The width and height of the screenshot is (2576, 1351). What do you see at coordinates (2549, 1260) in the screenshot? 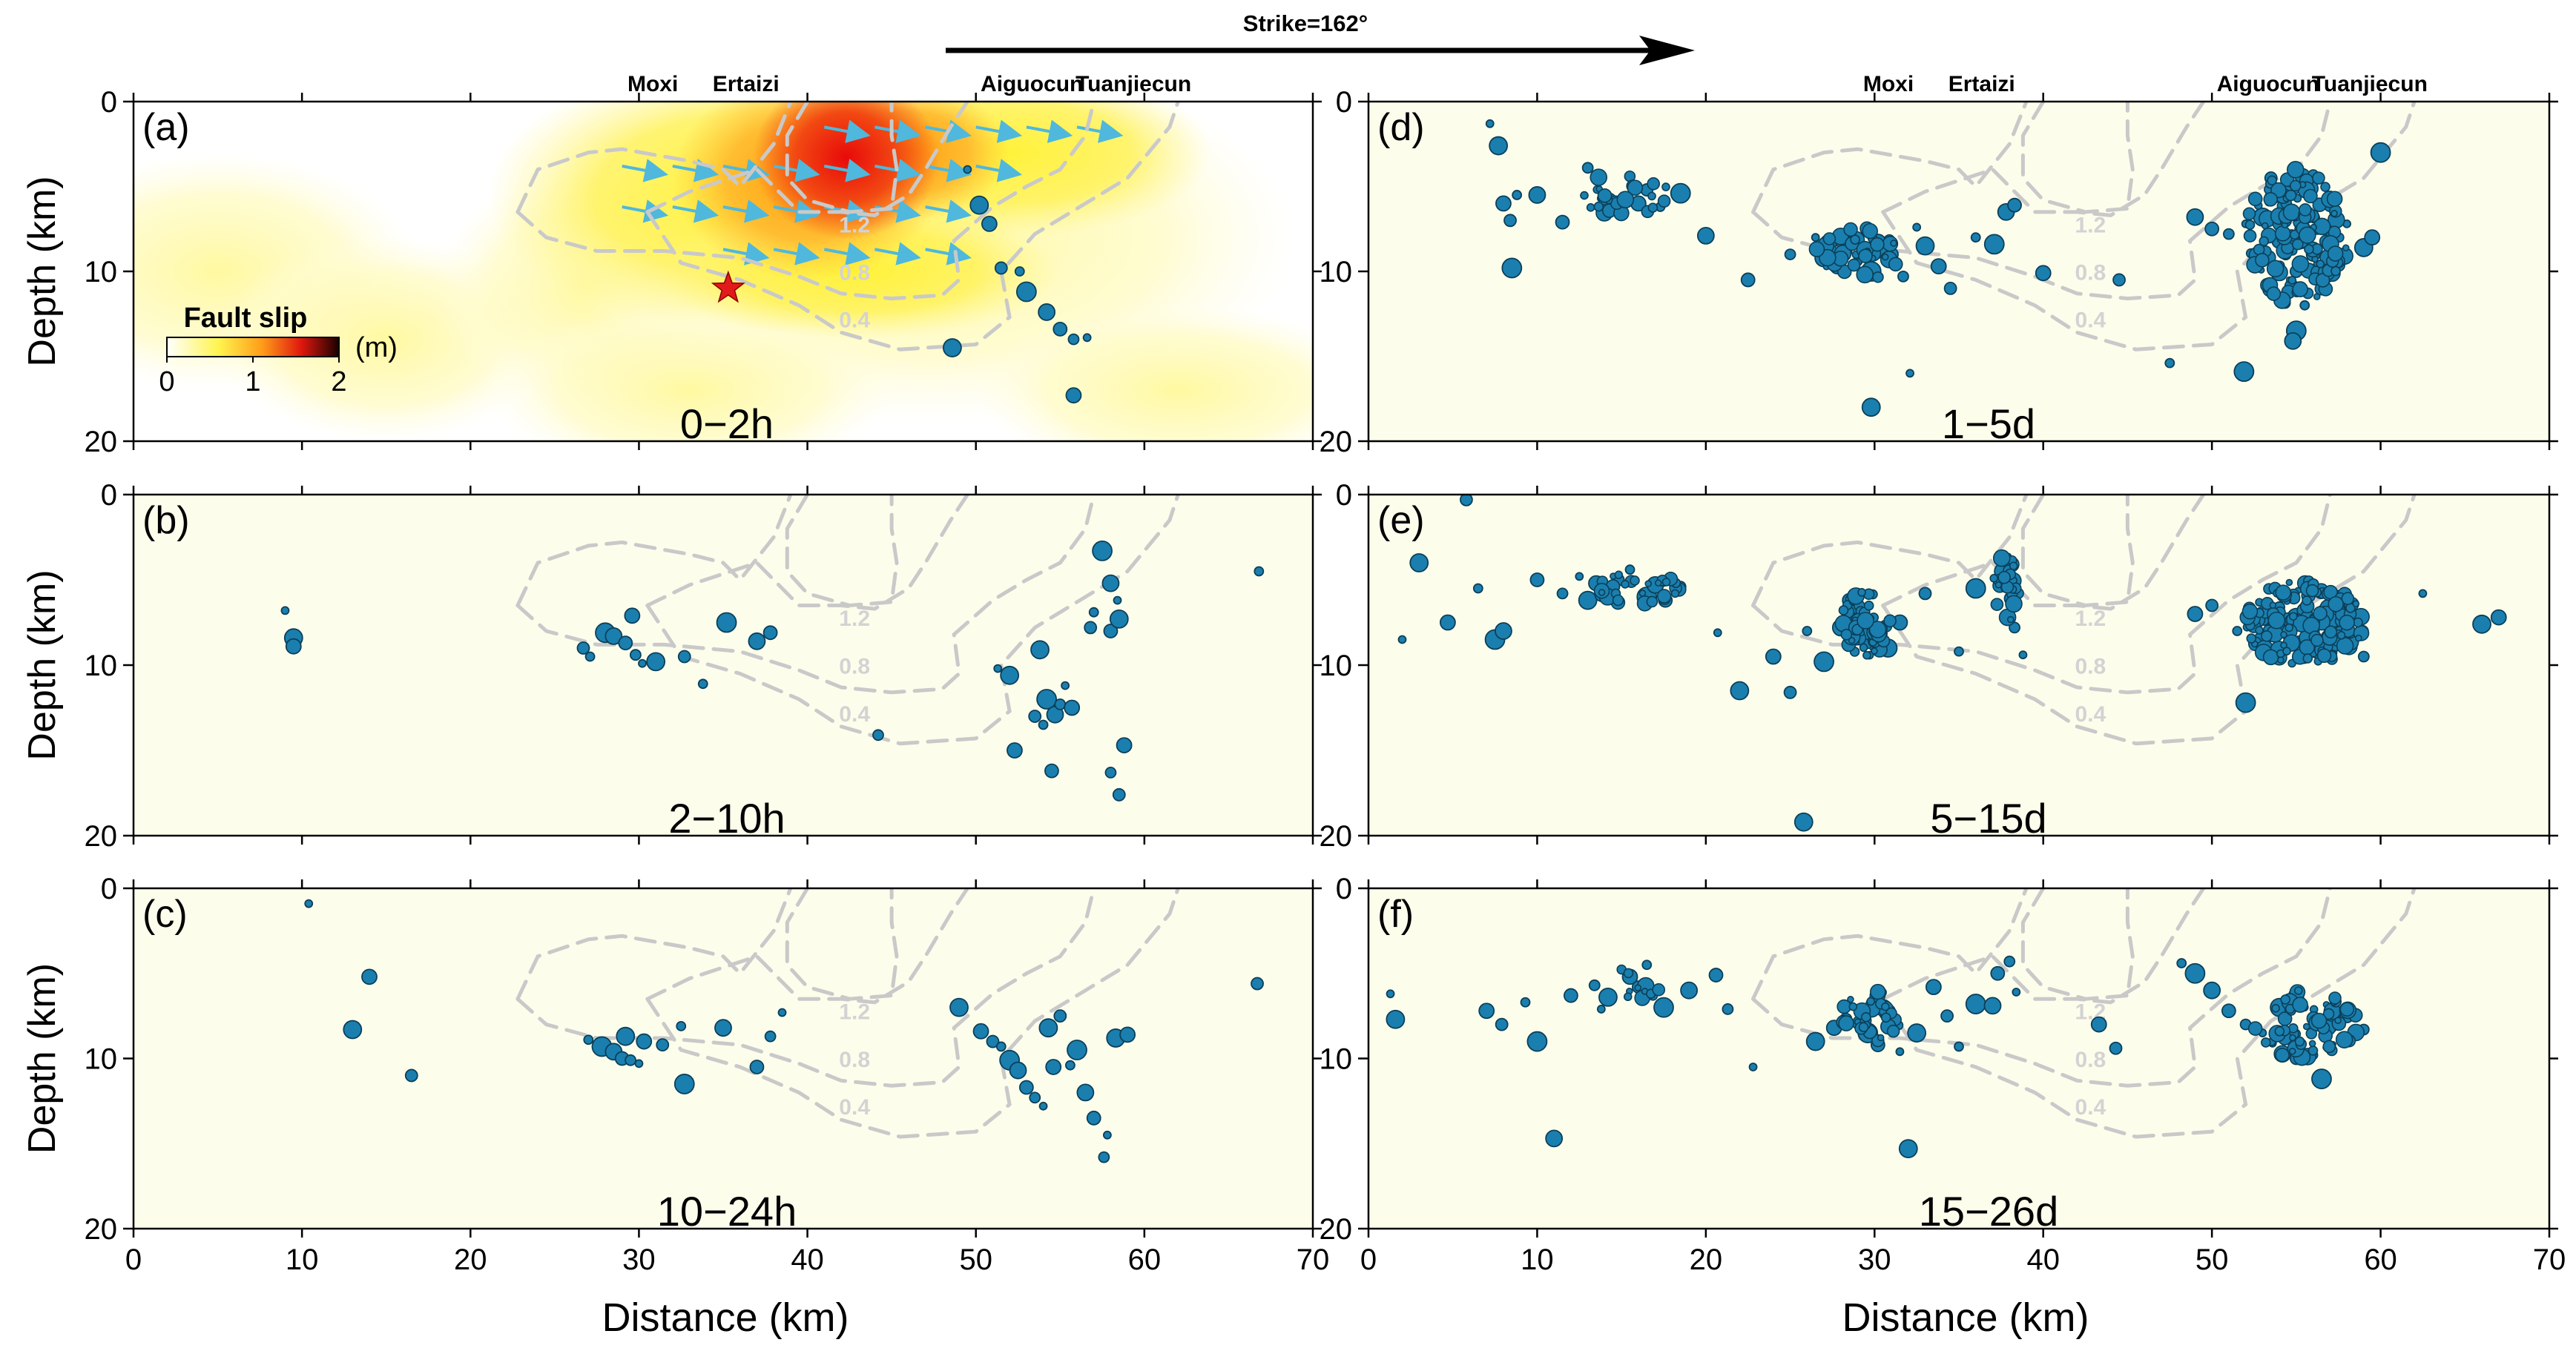
I see `x-tick-label: 70` at bounding box center [2549, 1260].